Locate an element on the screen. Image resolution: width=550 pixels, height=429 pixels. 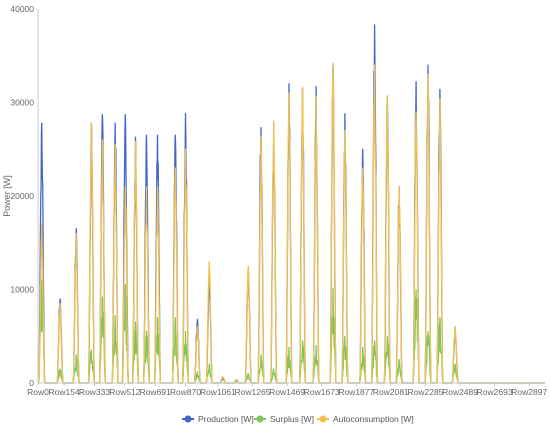
legend-label-autoconsumption-w: Autoconsumption [W] is located at coordinates (373, 419).